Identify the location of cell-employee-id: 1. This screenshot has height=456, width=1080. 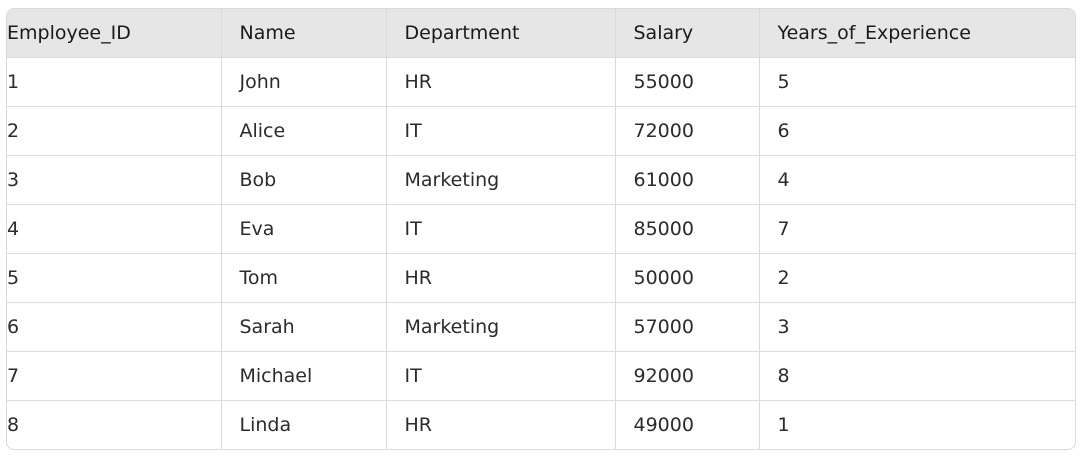
(114, 82).